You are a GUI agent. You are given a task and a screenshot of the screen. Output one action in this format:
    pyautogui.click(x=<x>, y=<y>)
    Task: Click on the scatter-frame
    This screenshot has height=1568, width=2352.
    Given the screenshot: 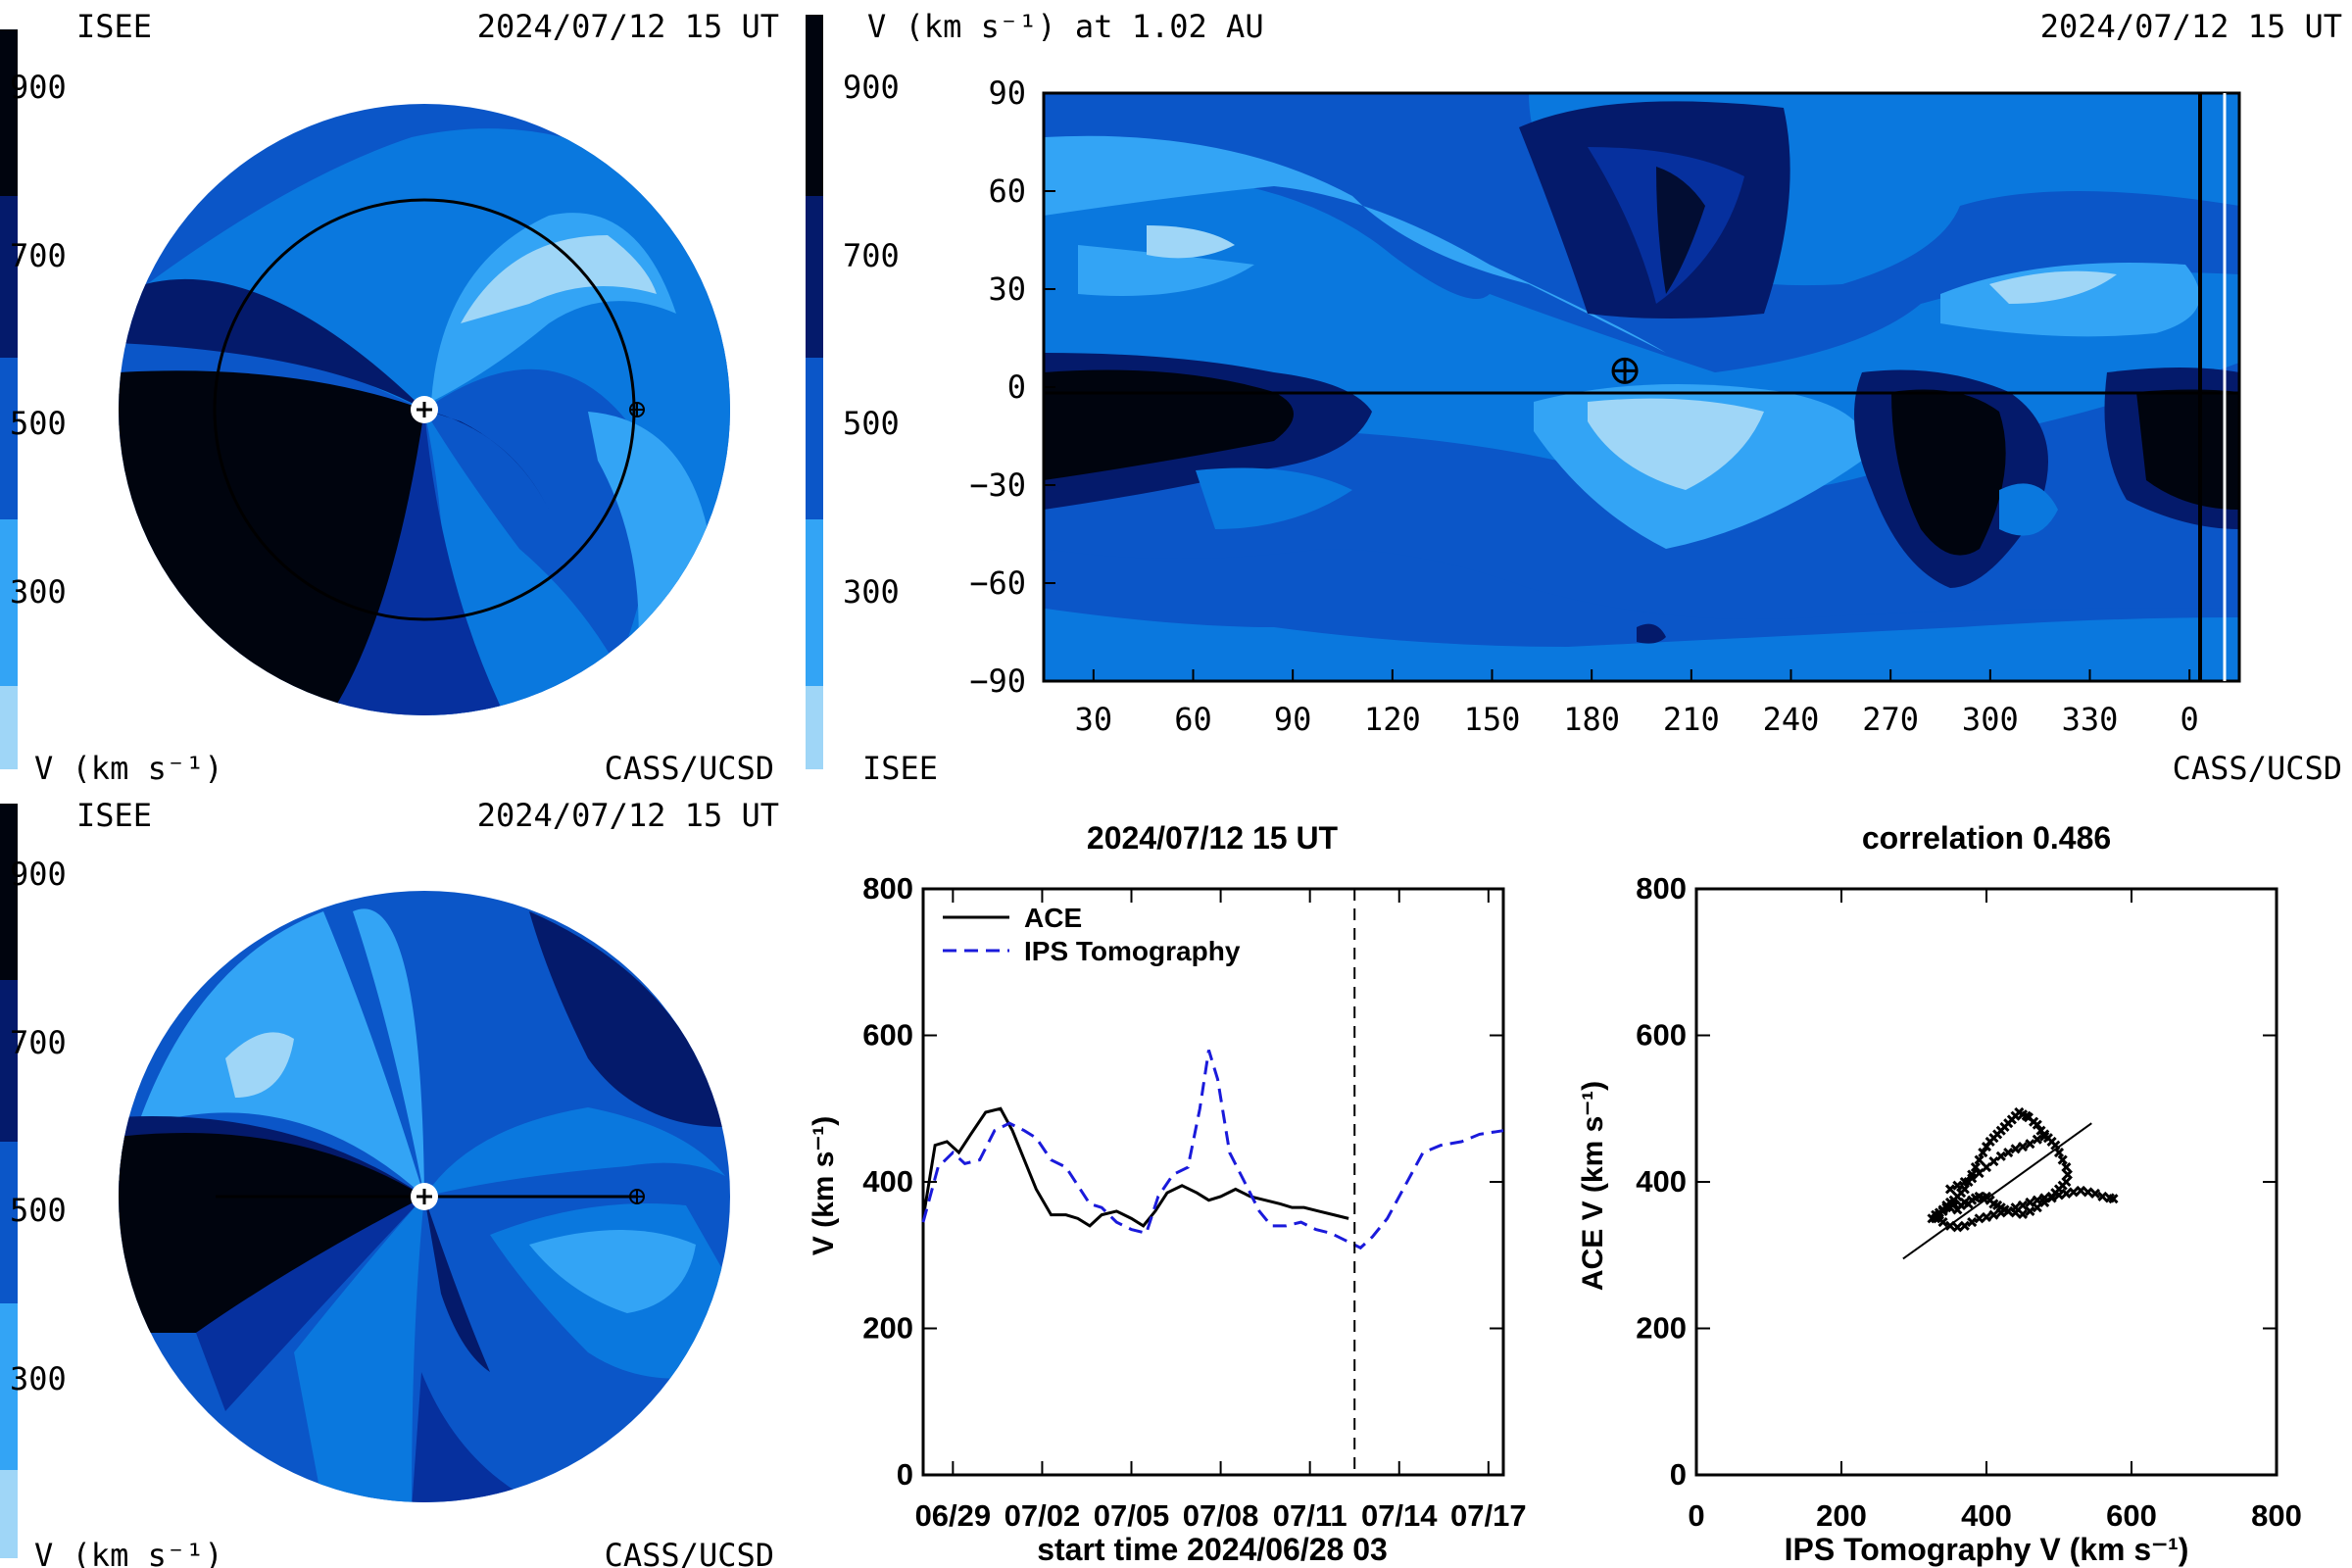 What is the action you would take?
    pyautogui.click(x=1986, y=1182)
    